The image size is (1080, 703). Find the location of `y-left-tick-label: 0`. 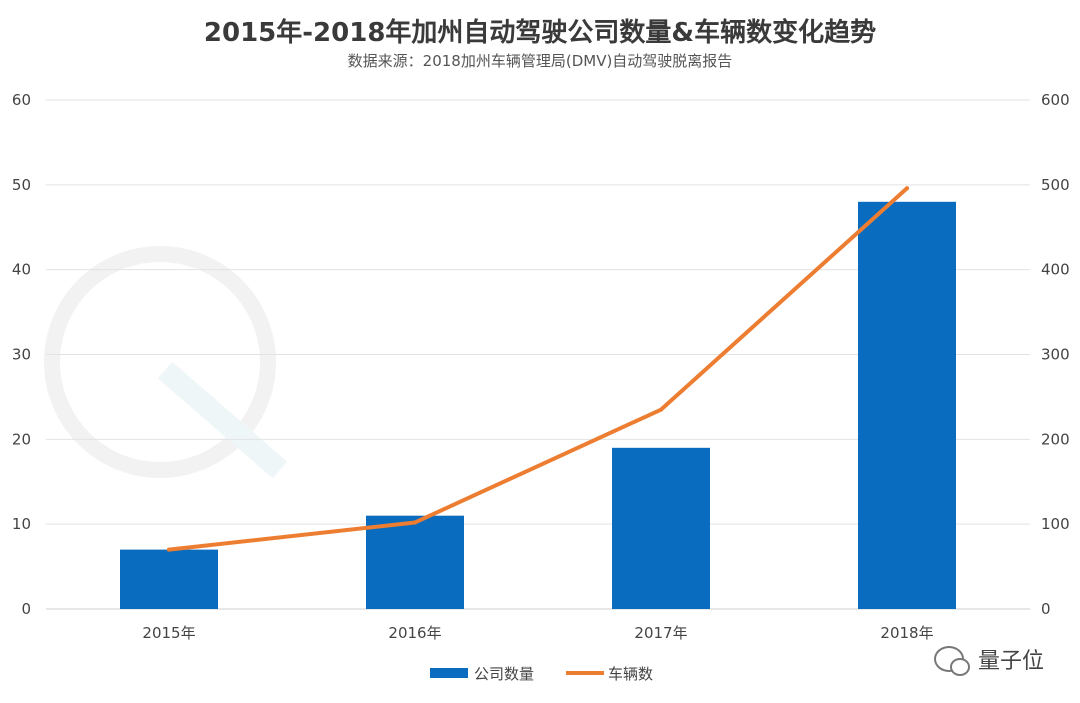

y-left-tick-label: 0 is located at coordinates (26, 609).